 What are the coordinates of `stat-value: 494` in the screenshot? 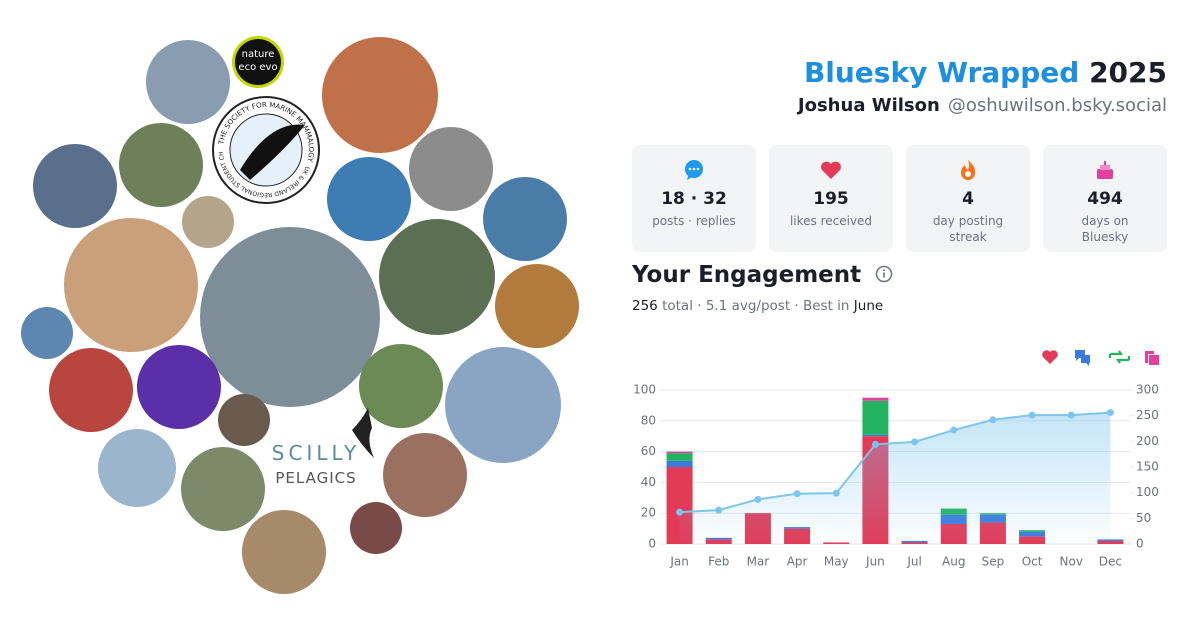 It's located at (1105, 199).